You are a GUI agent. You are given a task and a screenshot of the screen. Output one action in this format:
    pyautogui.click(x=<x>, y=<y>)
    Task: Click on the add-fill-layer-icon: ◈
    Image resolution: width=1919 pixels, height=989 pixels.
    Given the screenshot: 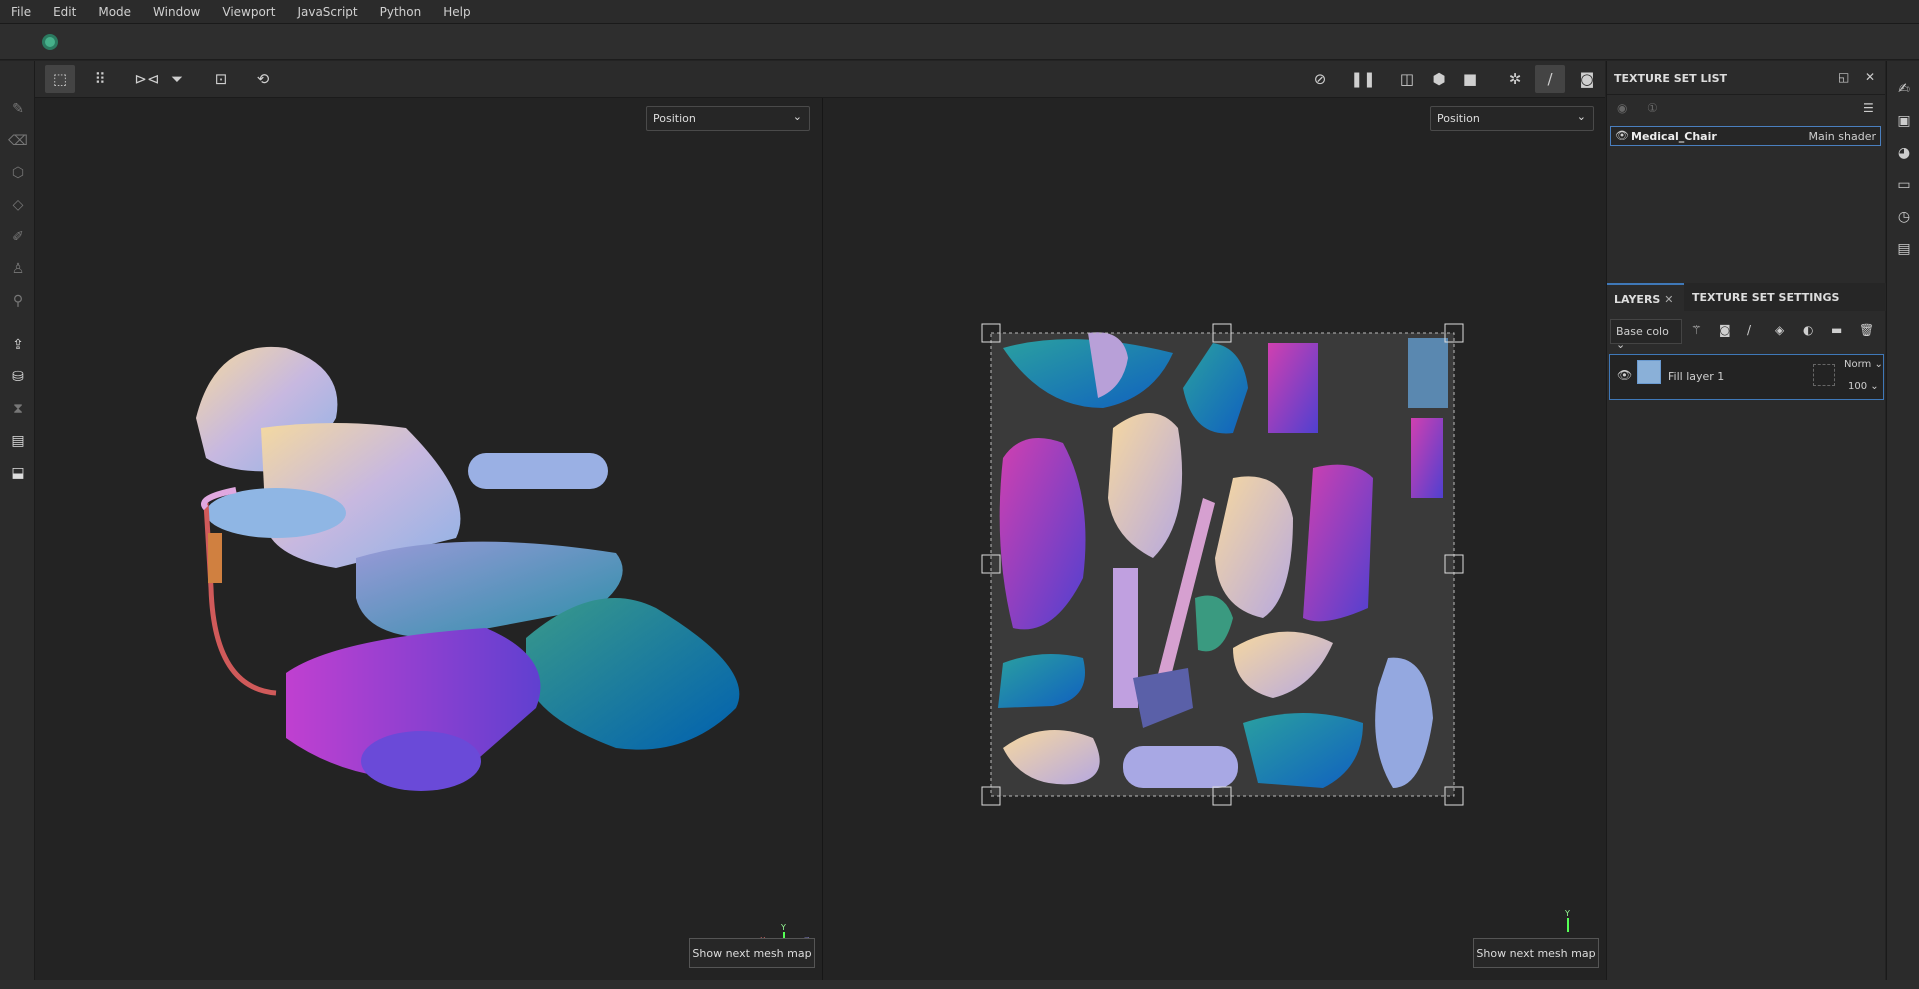 What is the action you would take?
    pyautogui.click(x=1780, y=330)
    